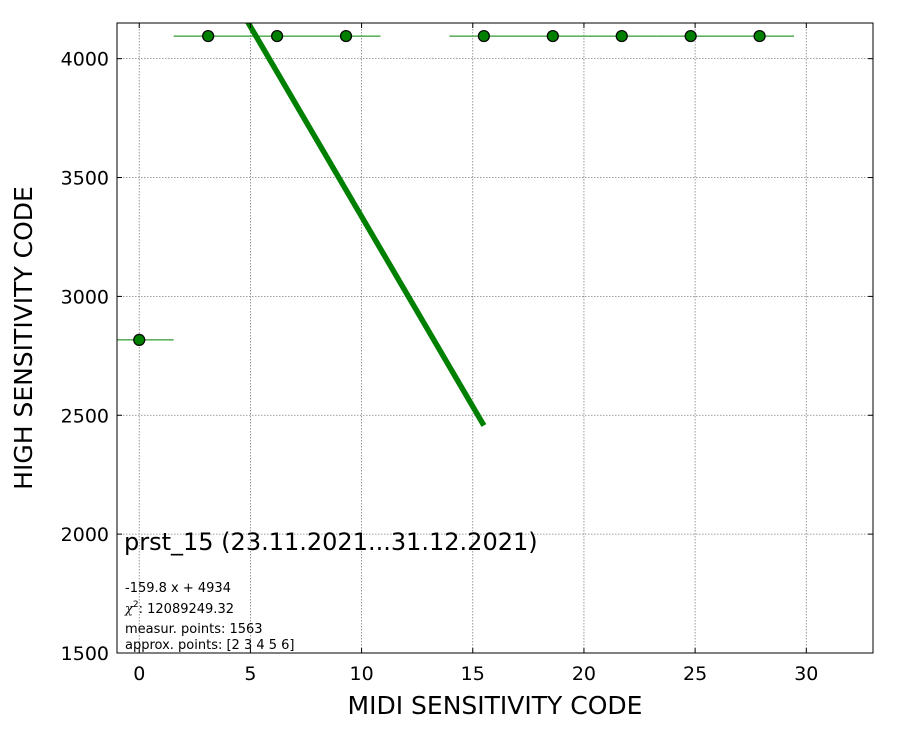 This screenshot has height=750, width=900. Describe the element at coordinates (194, 629) in the screenshot. I see `measured-points: measur. points: 1563` at that location.